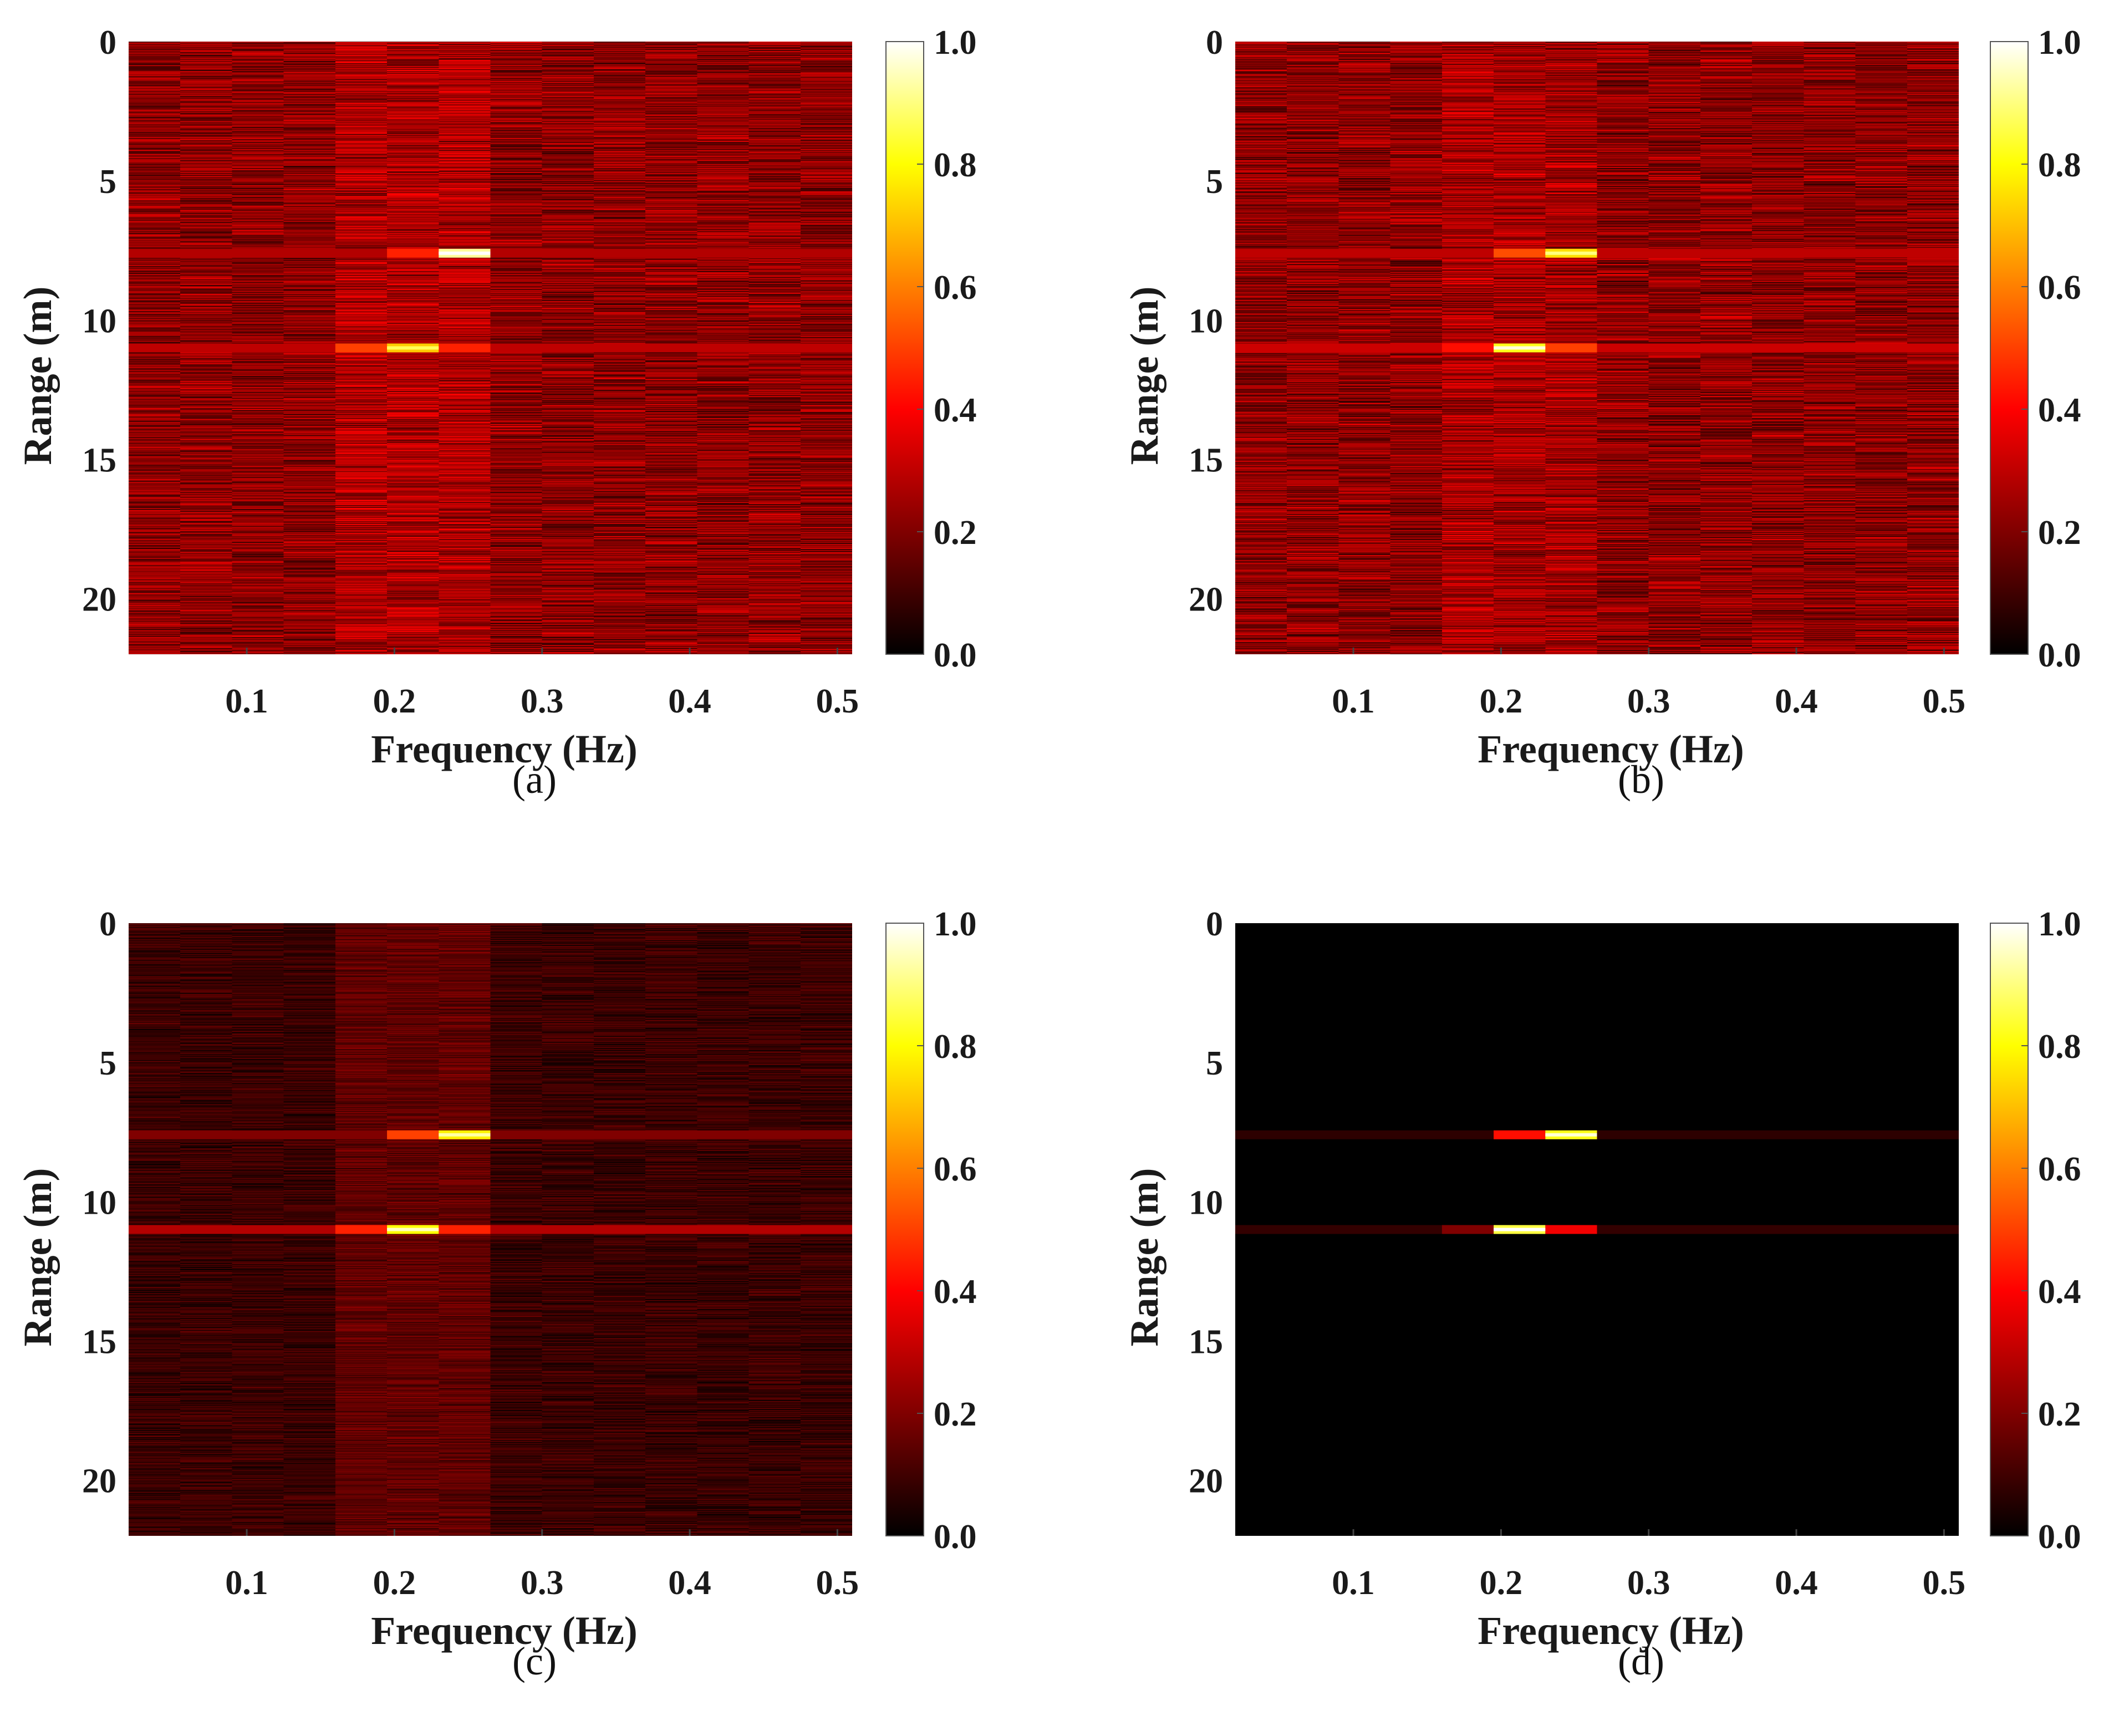 This screenshot has height=1736, width=2114. I want to click on panel-caption: (d), so click(1641, 1661).